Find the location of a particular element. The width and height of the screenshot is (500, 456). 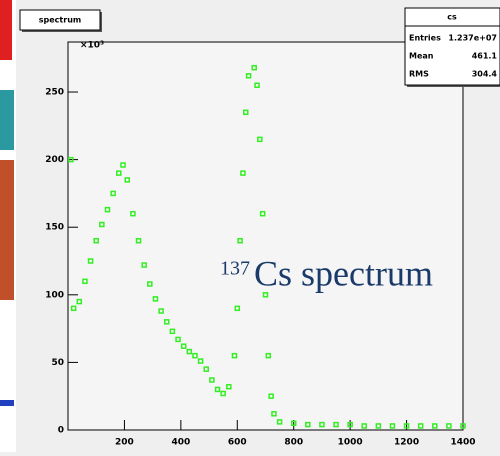

stats-value: 461.1 is located at coordinates (485, 56).